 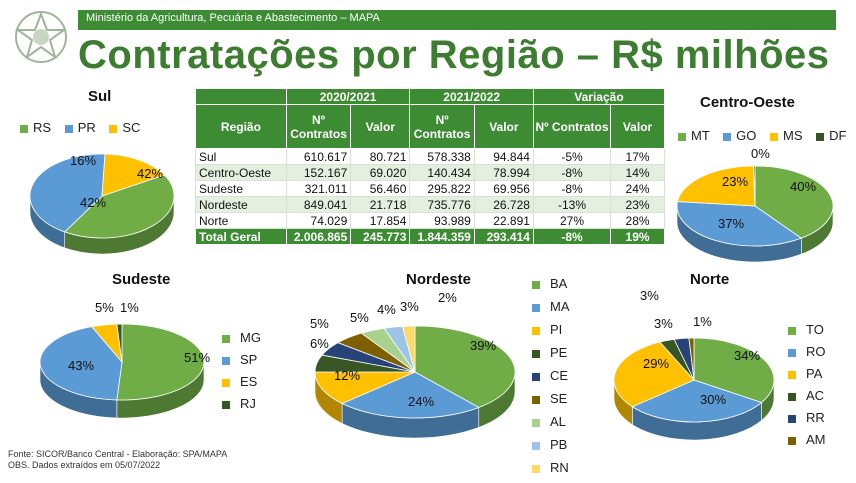 I want to click on data-label: 6%, so click(x=319, y=343).